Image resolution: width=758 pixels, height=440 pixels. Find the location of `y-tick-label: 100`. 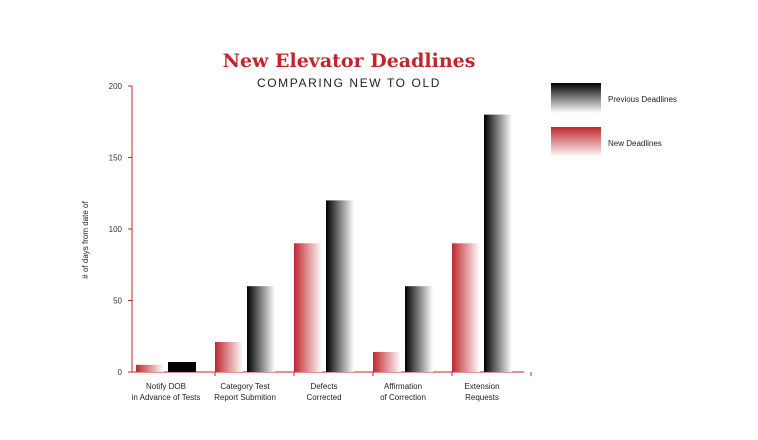

y-tick-label: 100 is located at coordinates (116, 229).